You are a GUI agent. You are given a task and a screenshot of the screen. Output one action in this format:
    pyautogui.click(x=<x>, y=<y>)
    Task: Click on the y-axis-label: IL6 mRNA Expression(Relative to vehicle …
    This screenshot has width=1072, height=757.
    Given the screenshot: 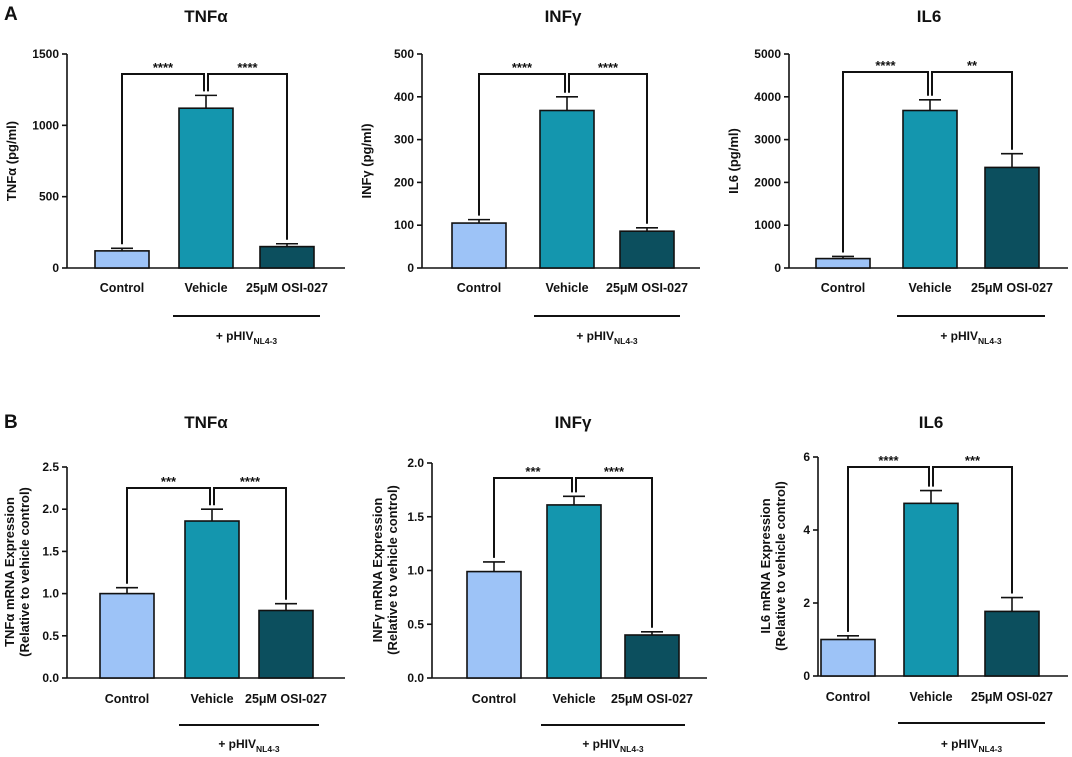 What is the action you would take?
    pyautogui.click(x=773, y=566)
    